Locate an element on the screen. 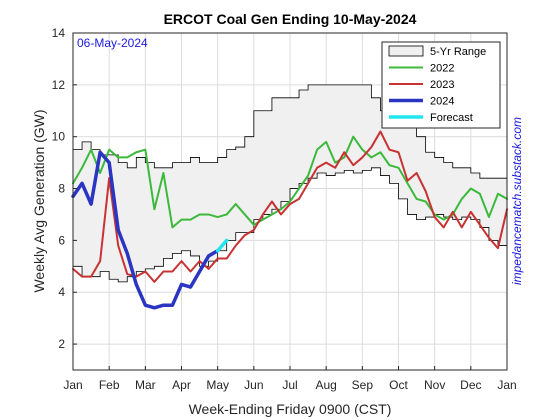 The image size is (560, 420). x-tick-label: Sep is located at coordinates (363, 385).